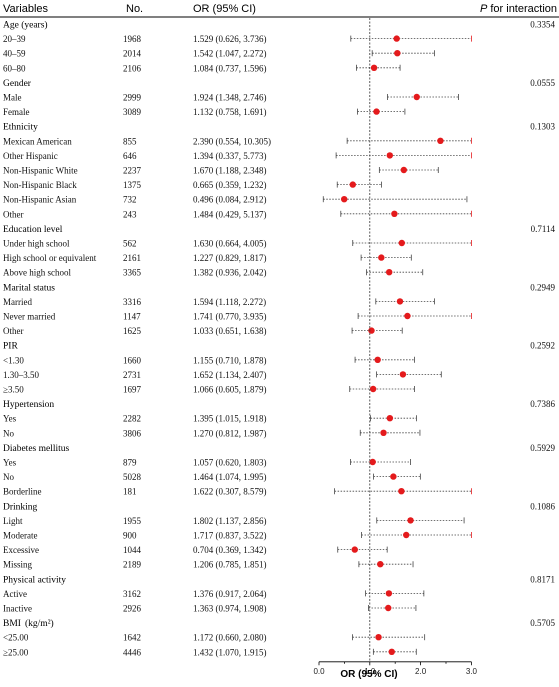  Describe the element at coordinates (26, 9) in the screenshot. I see `header-variables: Variables` at that location.